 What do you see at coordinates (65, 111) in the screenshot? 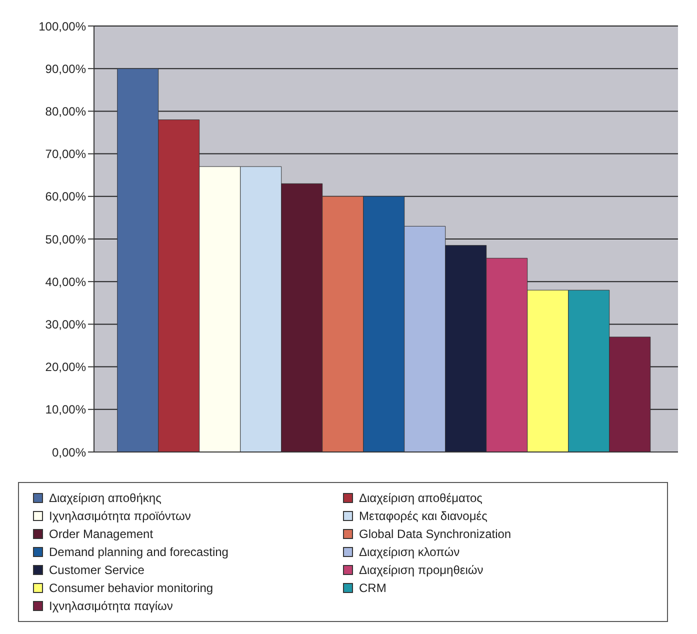
I see `y-tick-label: 80,00%` at bounding box center [65, 111].